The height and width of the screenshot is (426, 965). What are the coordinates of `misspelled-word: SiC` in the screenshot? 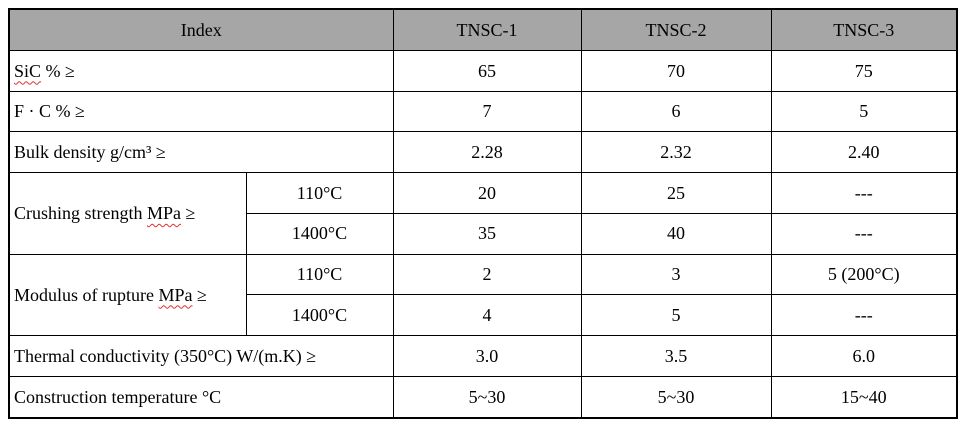 It's located at (28, 70).